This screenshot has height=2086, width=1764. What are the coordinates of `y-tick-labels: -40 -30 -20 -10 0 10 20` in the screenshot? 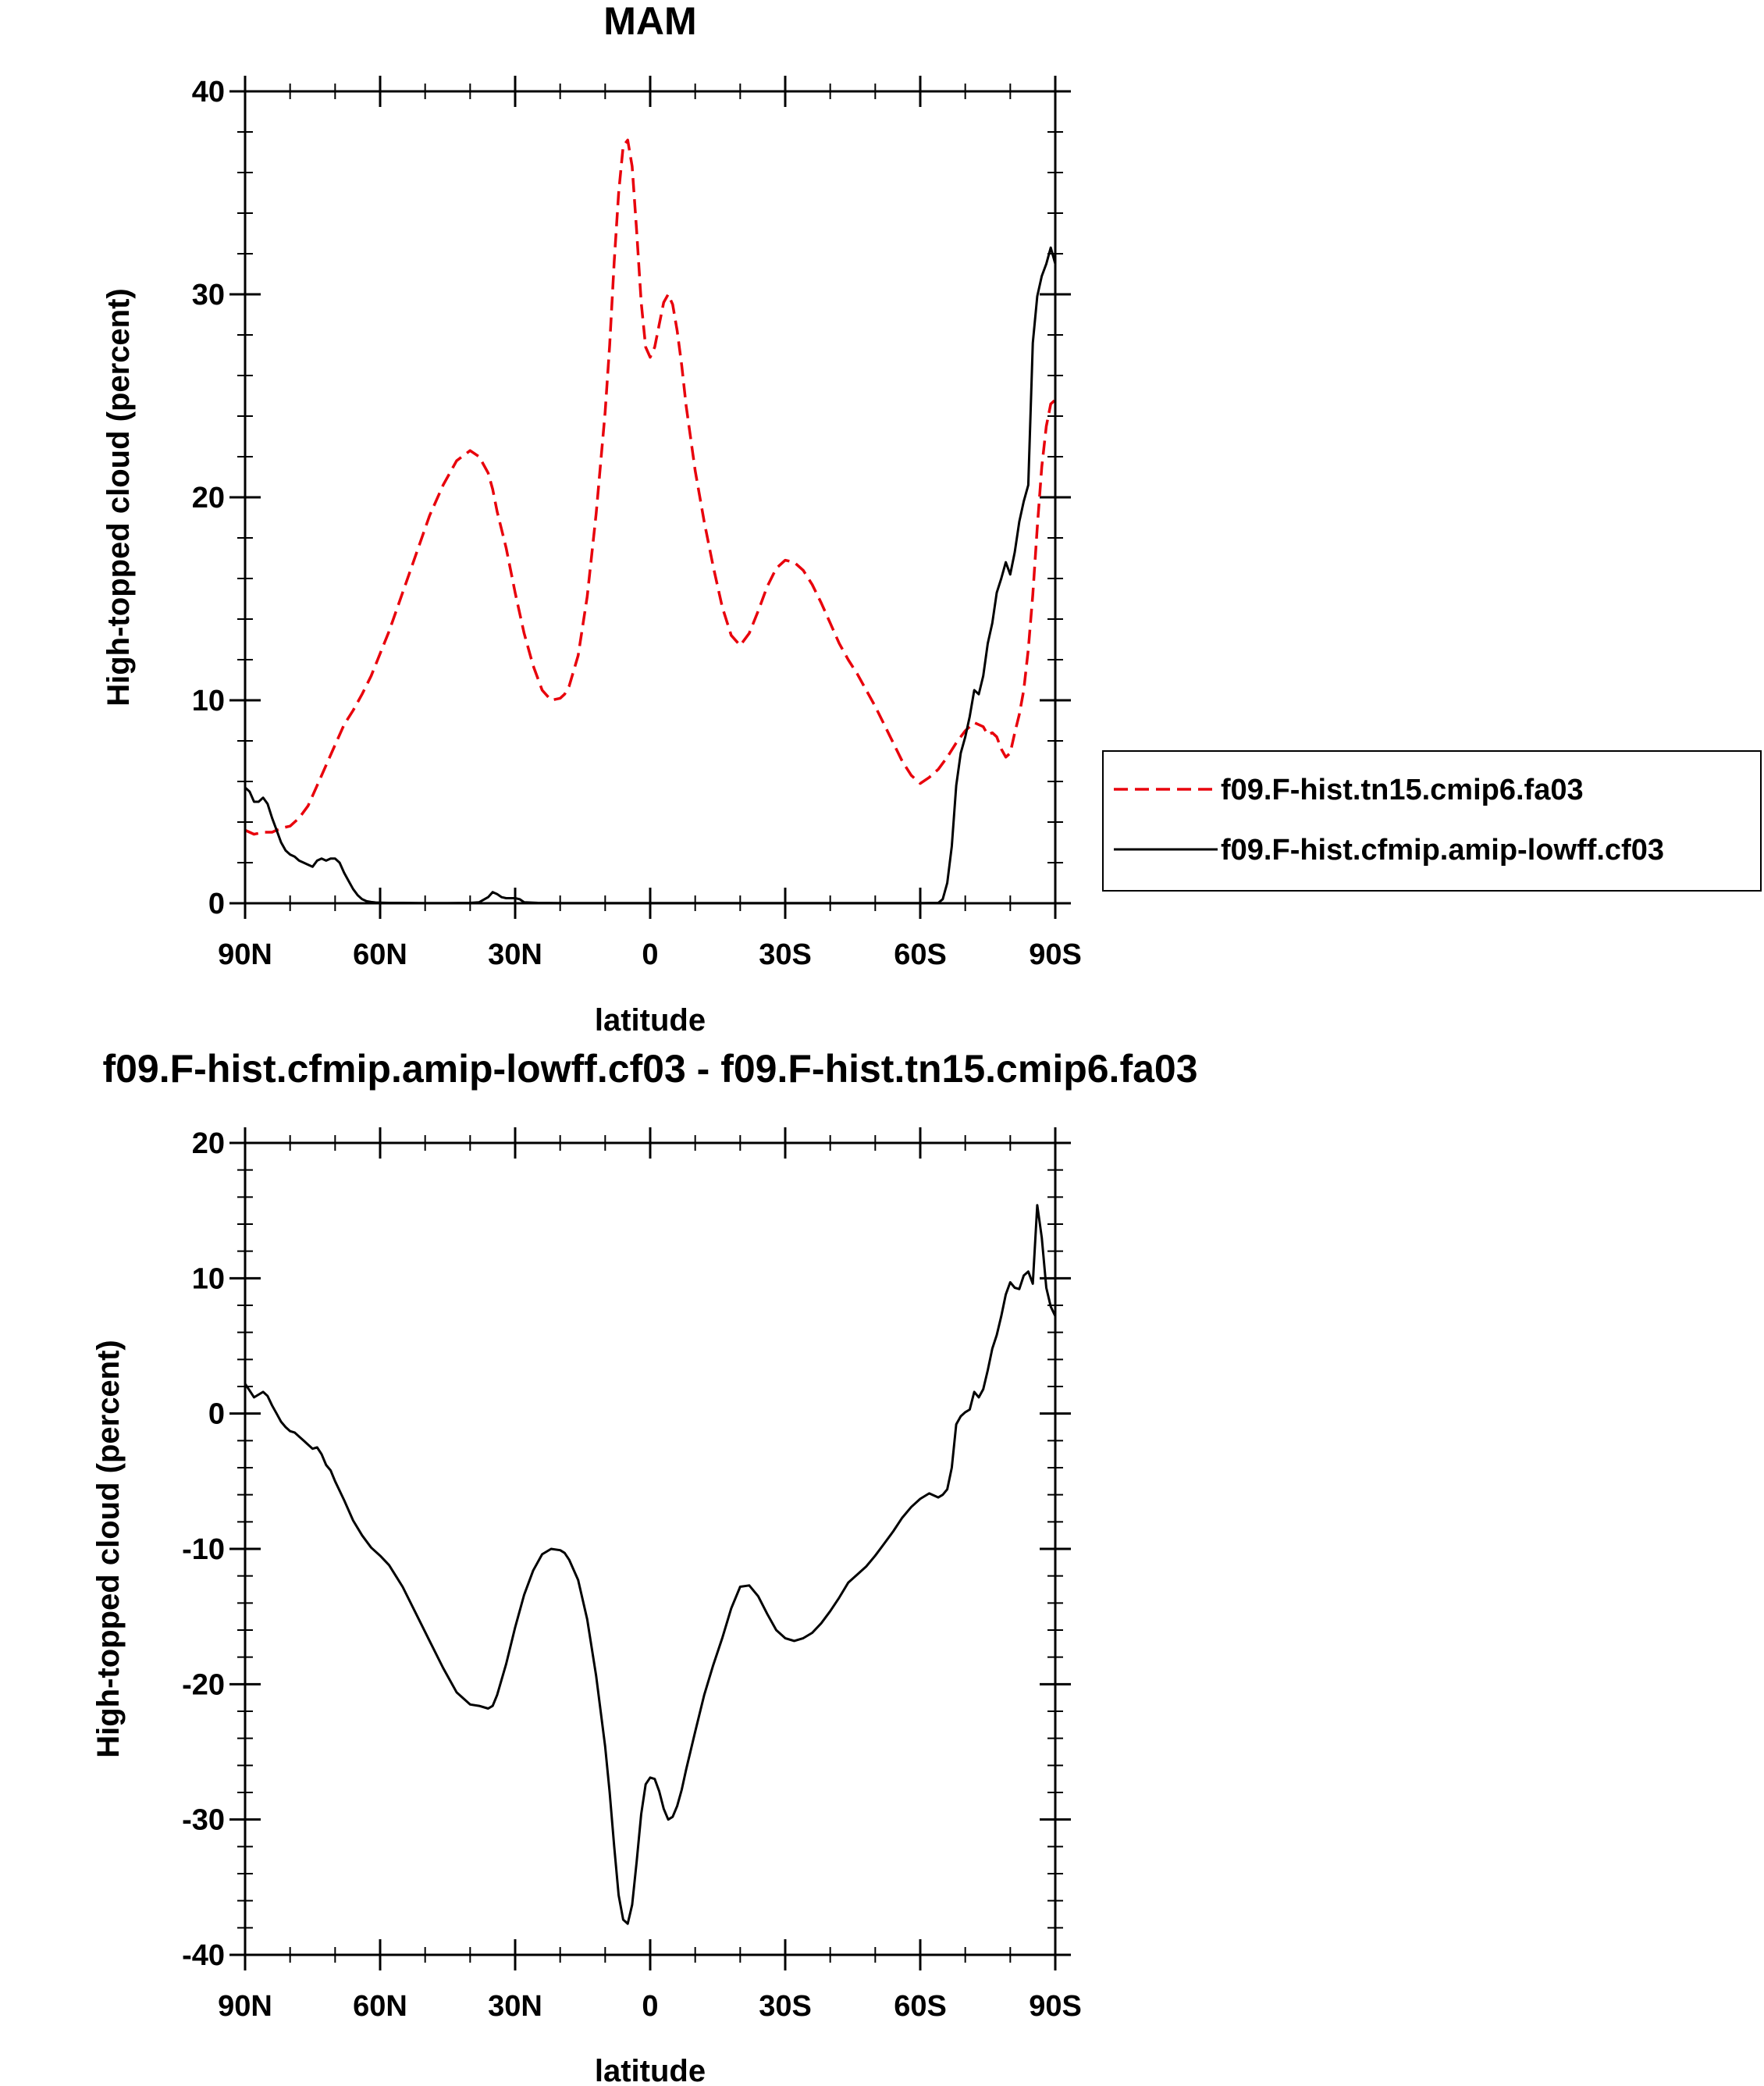 It's located at (203, 1549).